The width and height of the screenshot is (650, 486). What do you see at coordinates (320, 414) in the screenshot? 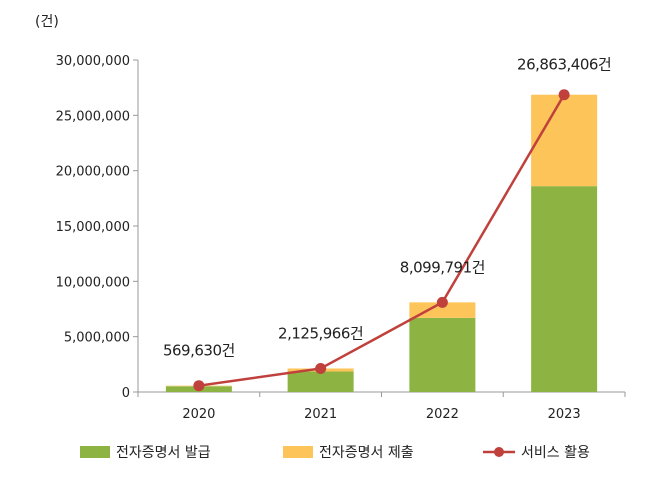
I see `x-tick-label: 2021` at bounding box center [320, 414].